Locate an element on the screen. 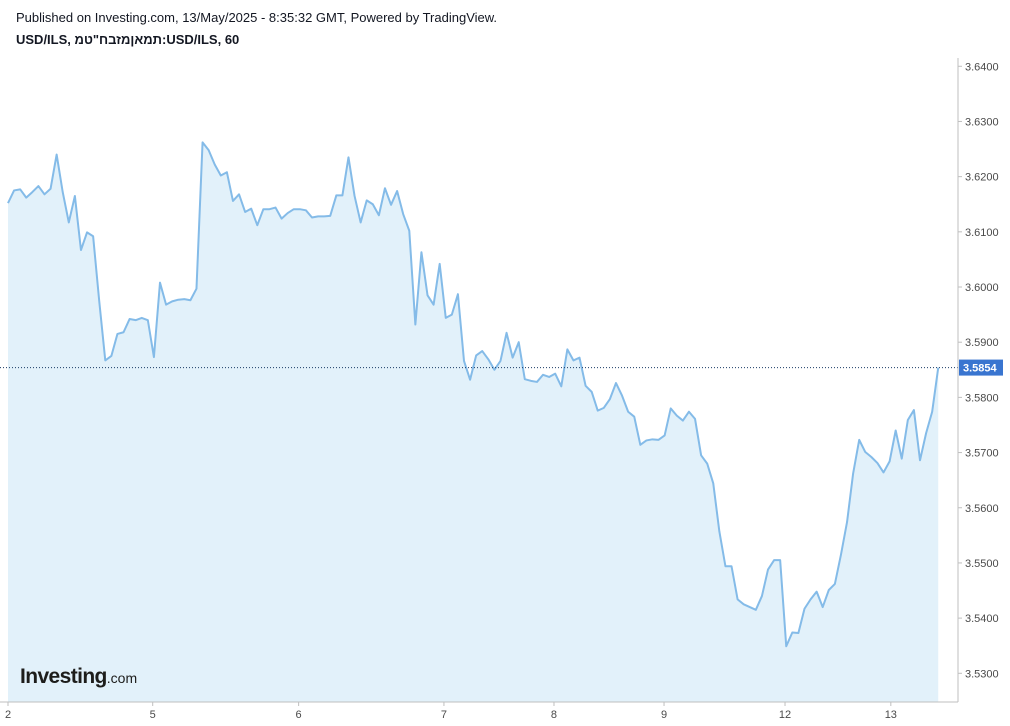 Image resolution: width=1010 pixels, height=726 pixels. price-tick-label: 3.5700 is located at coordinates (982, 454).